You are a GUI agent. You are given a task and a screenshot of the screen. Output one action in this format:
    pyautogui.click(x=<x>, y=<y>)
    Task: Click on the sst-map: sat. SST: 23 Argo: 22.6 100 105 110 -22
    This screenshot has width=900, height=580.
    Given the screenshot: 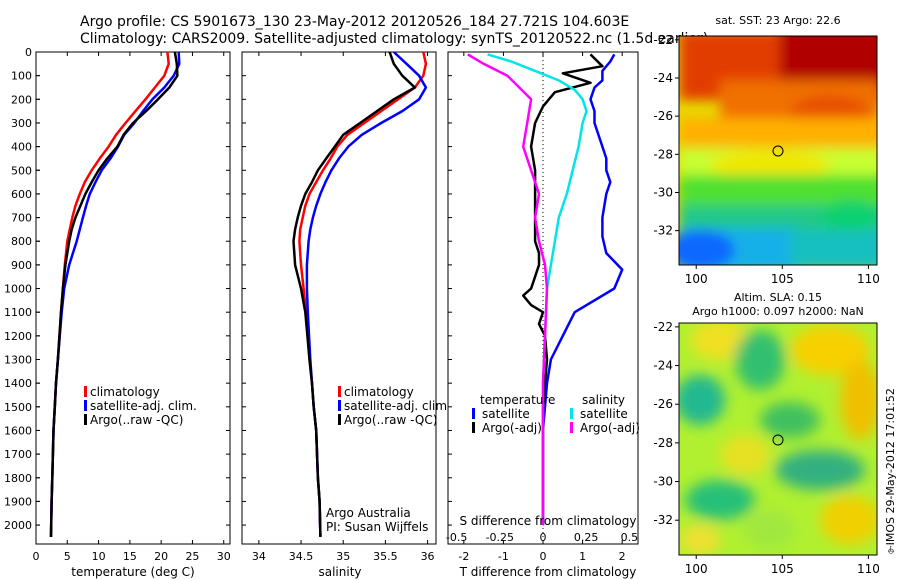 What is the action you would take?
    pyautogui.click(x=766, y=150)
    